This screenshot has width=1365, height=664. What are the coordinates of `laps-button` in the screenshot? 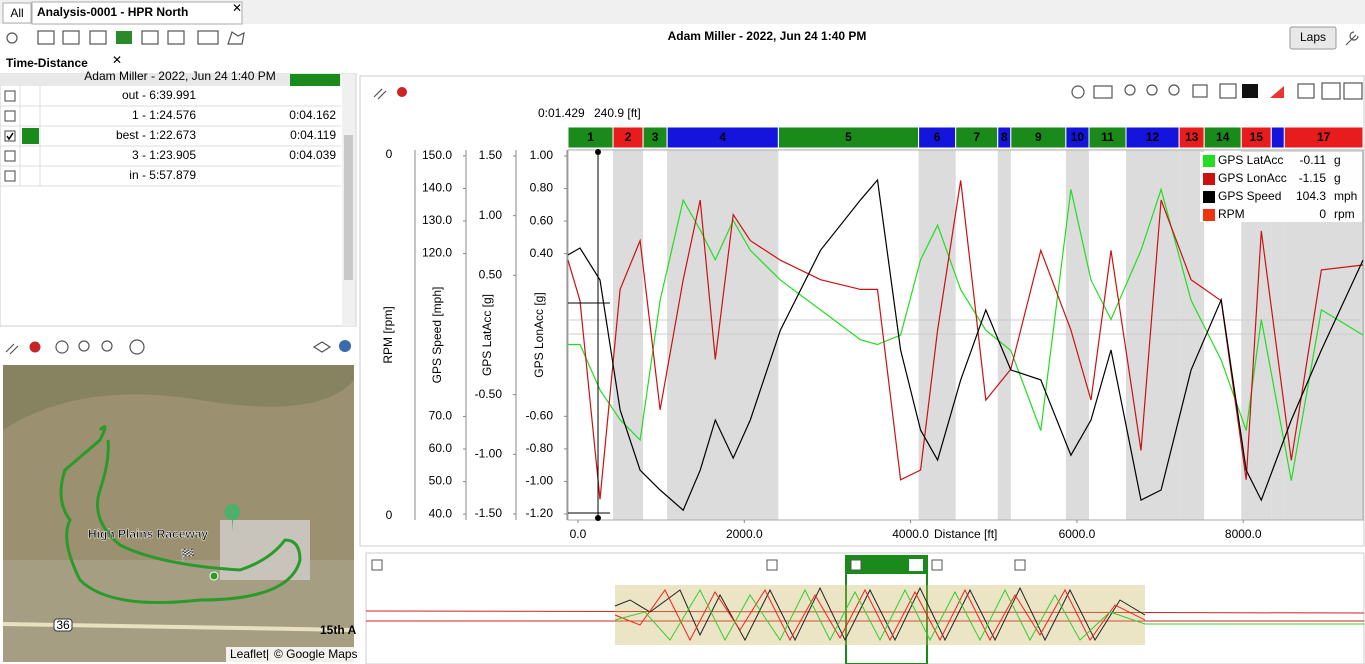 It's located at (1313, 38).